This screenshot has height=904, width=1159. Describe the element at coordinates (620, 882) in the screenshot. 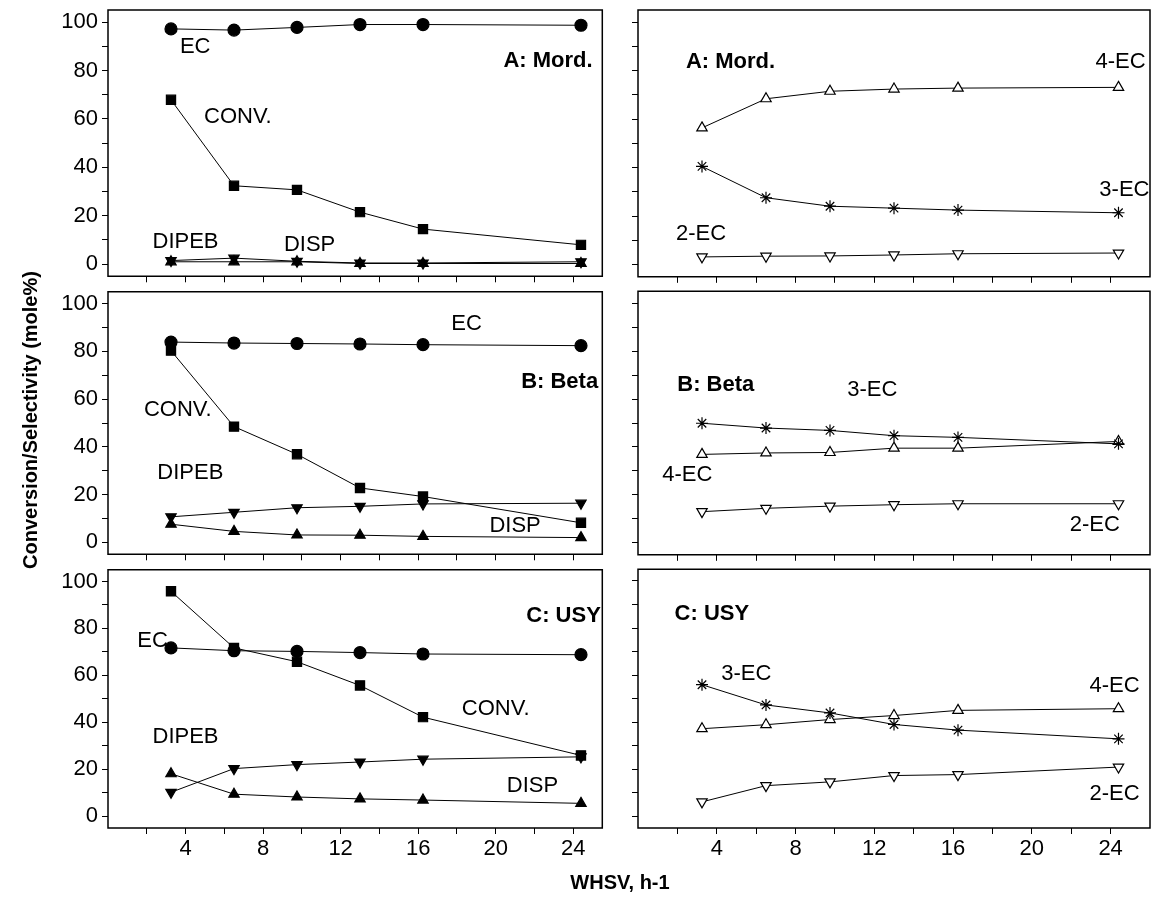

I see `x-axis-title: WHSV, h-1` at that location.